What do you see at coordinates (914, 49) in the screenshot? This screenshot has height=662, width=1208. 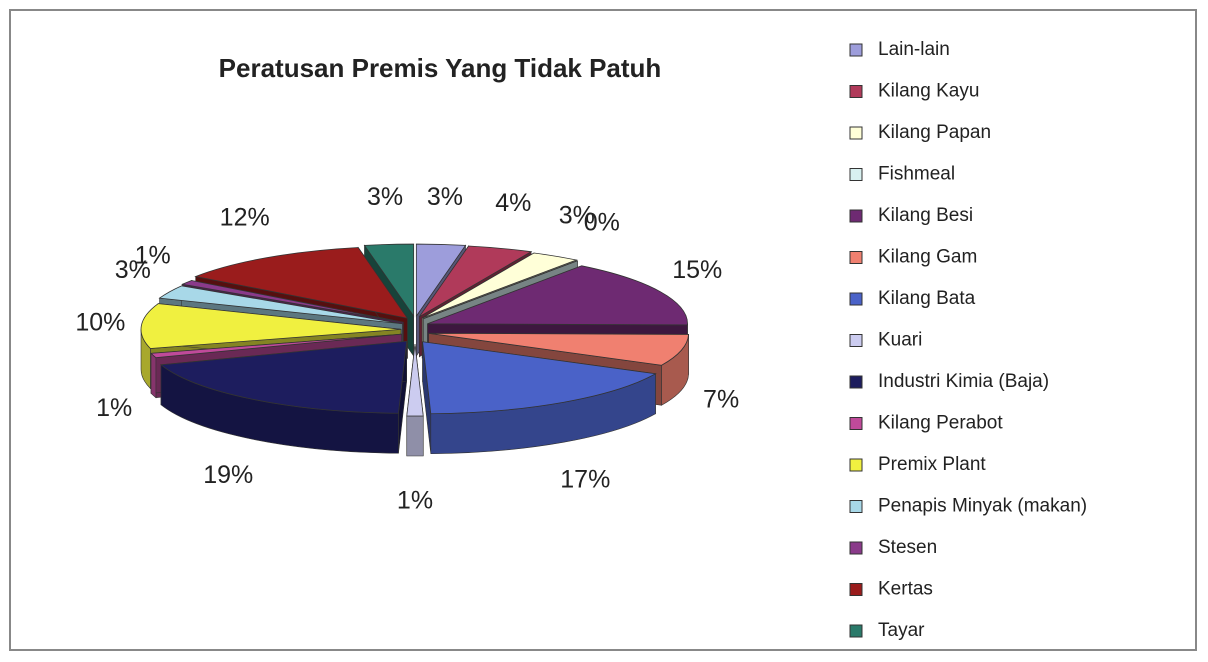 I see `legend-label: Lain-lain` at bounding box center [914, 49].